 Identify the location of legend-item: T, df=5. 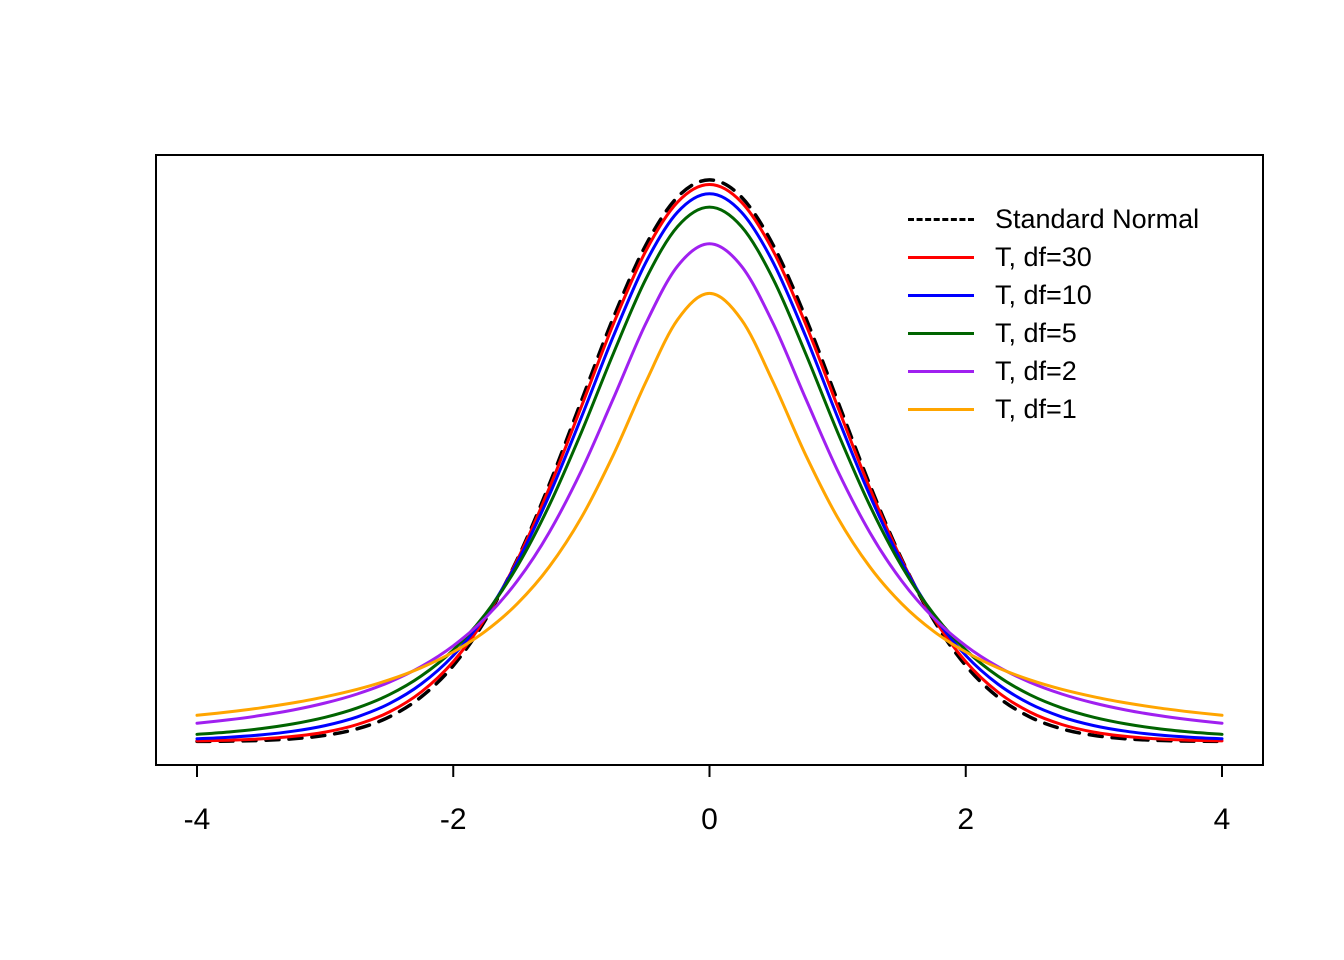
(1053, 333).